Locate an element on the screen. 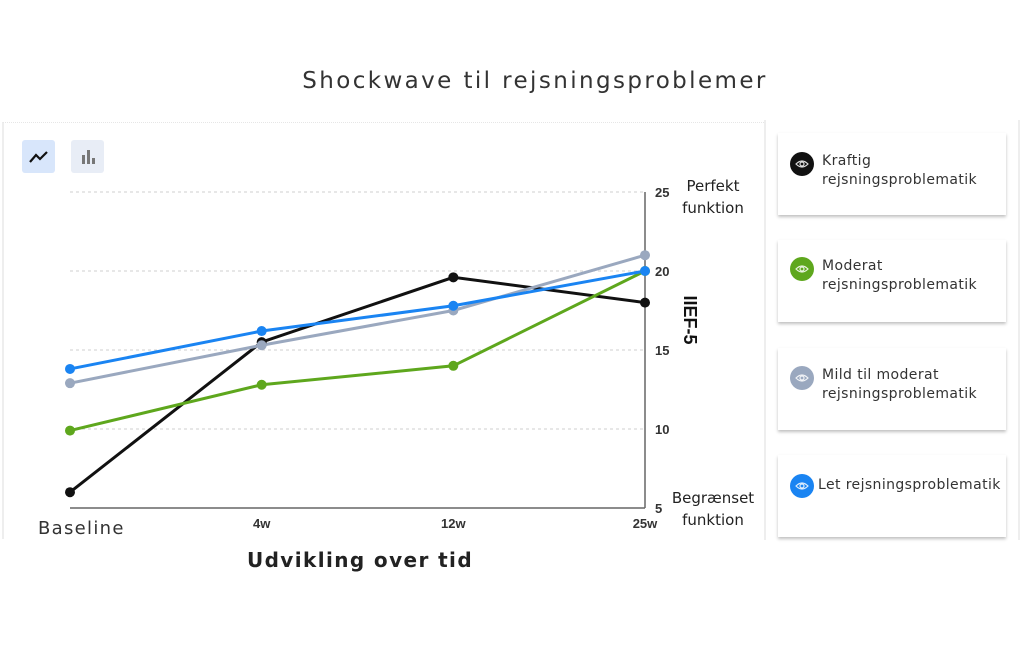 Image resolution: width=1024 pixels, height=667 pixels. bar-chart-icon is located at coordinates (88, 156).